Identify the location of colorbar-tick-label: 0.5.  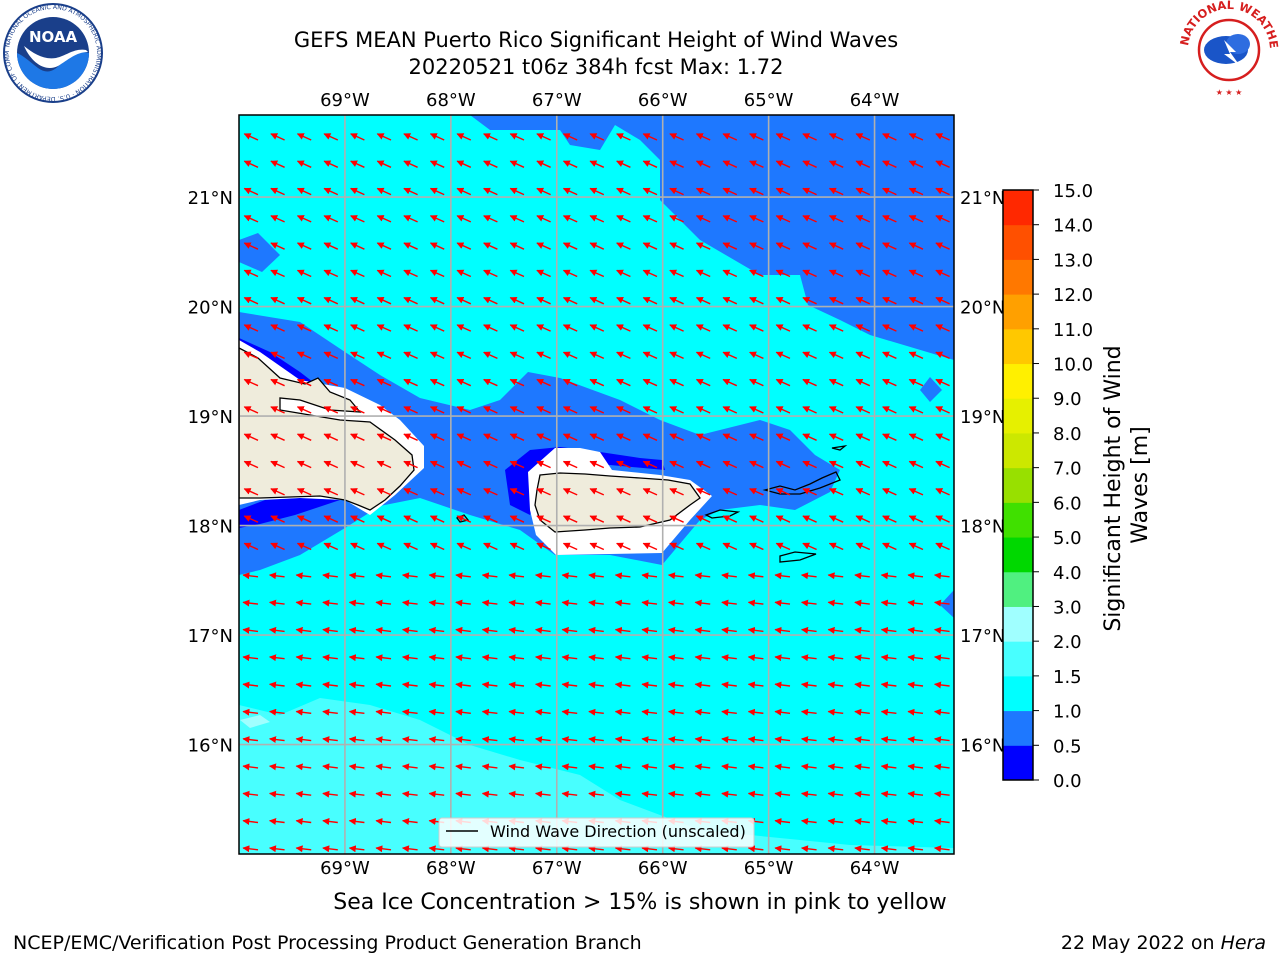
(1067, 746).